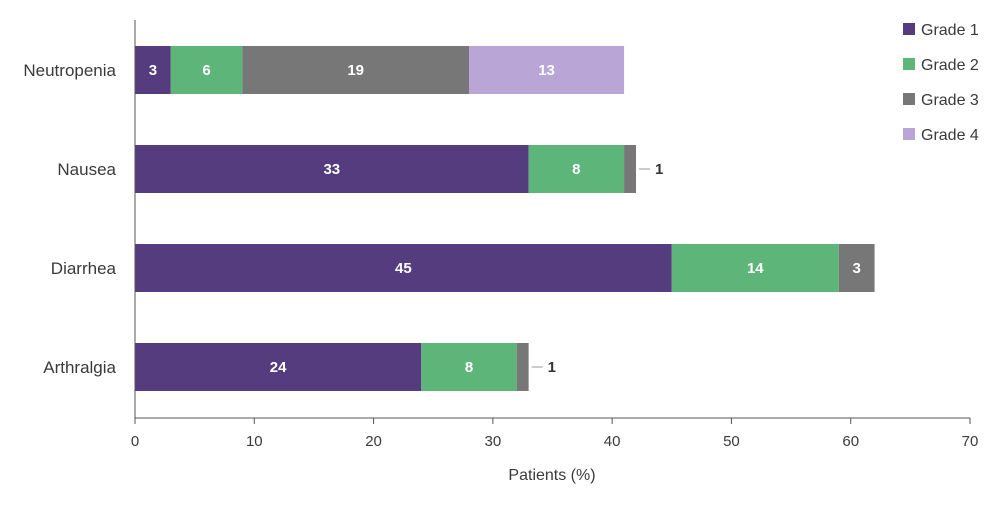  Describe the element at coordinates (552, 367) in the screenshot. I see `bar-label-arthralgia-grade-3: 1` at that location.